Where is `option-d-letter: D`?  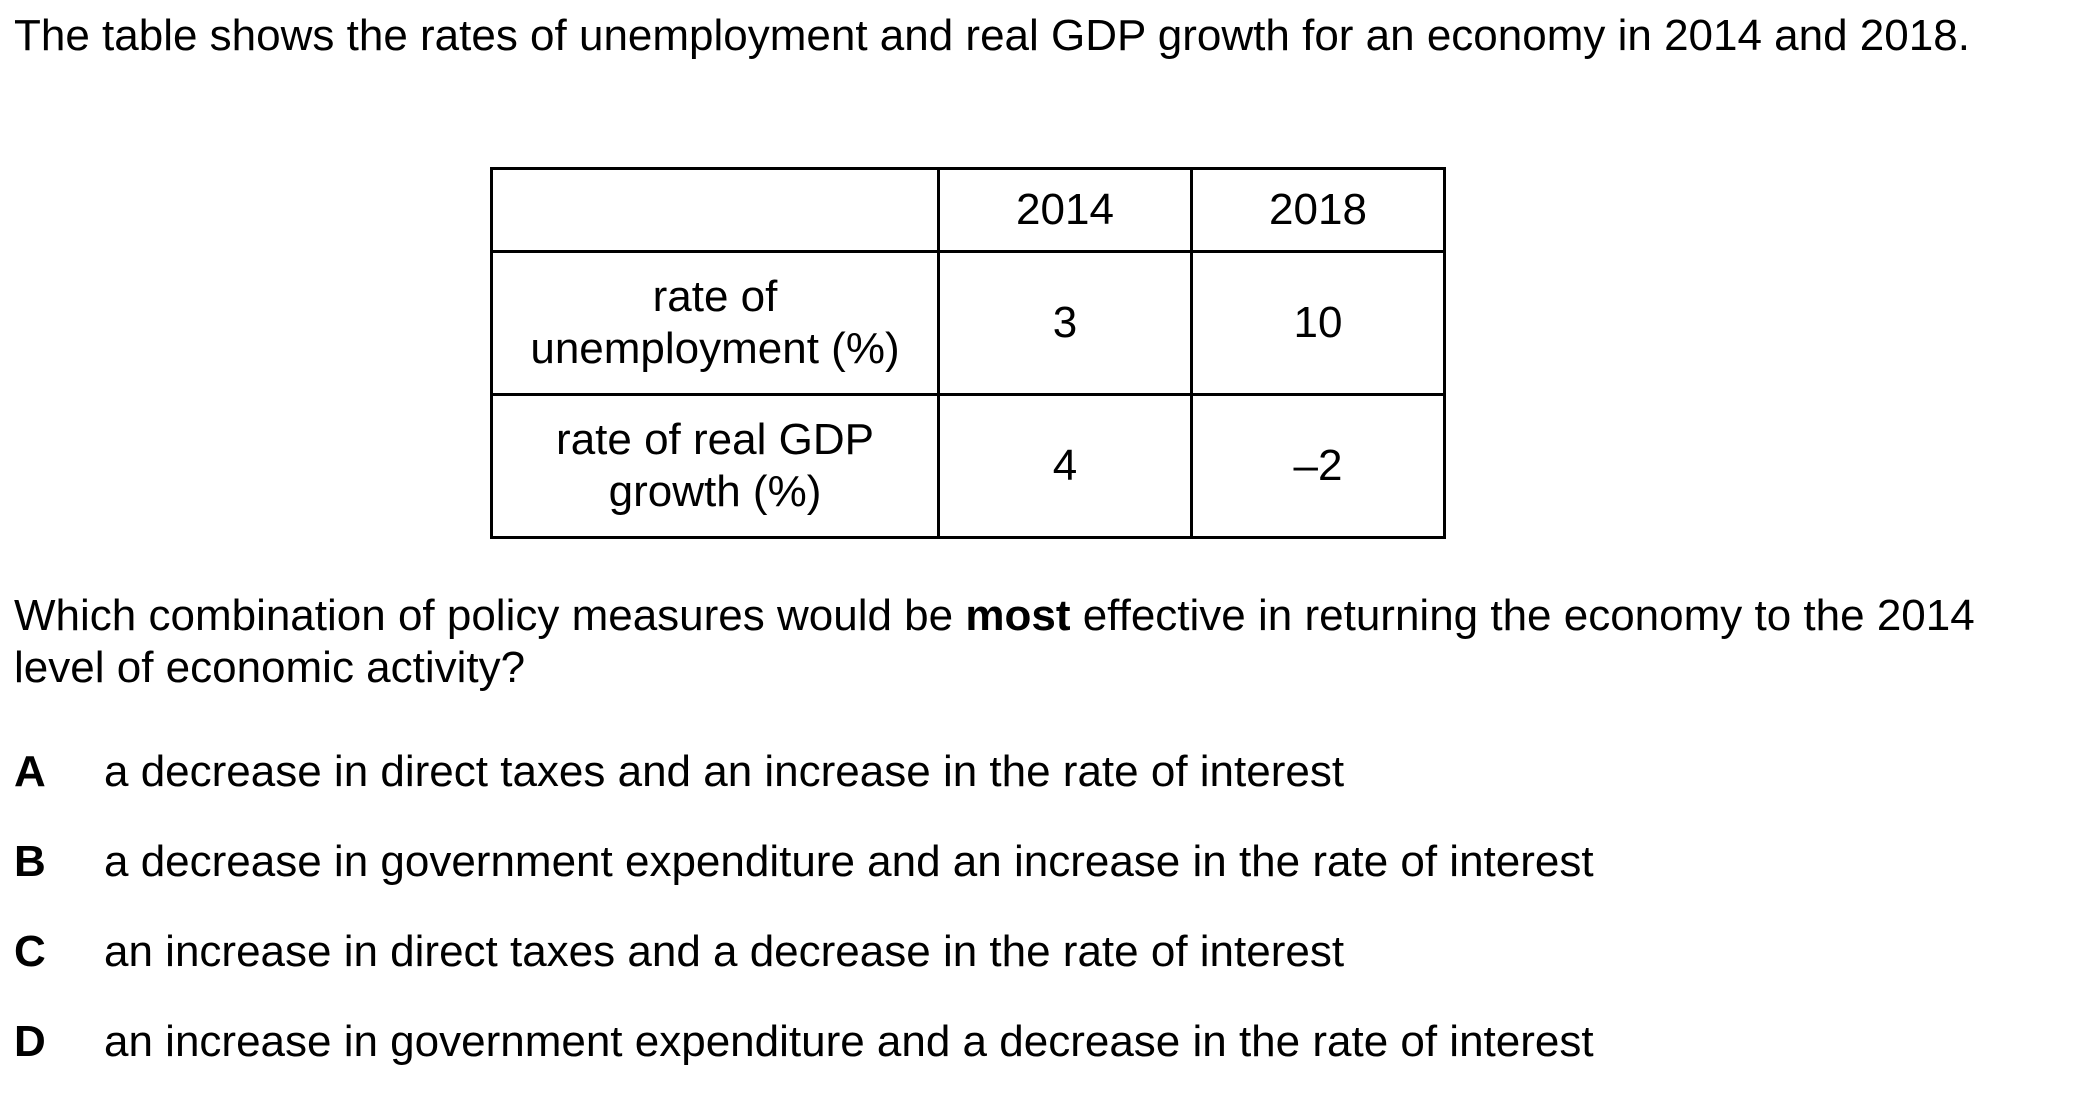
option-d-letter: D is located at coordinates (30, 1041).